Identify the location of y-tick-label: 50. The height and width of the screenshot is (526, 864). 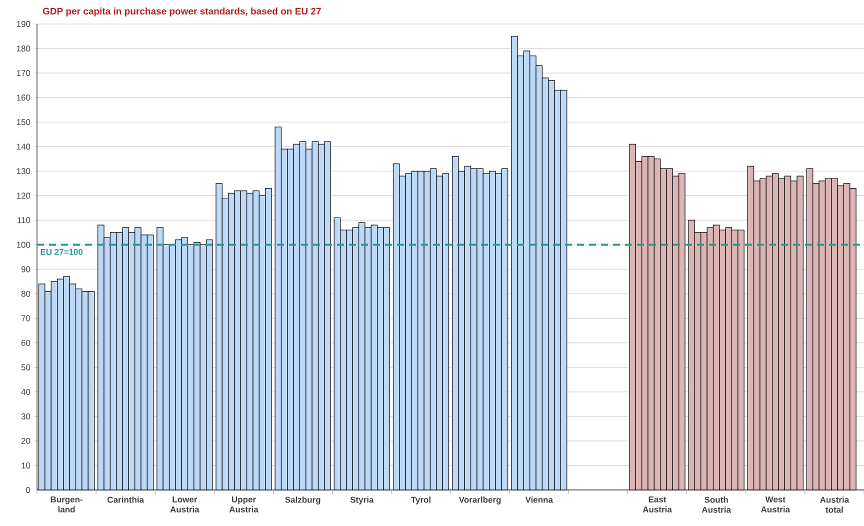
(25, 367).